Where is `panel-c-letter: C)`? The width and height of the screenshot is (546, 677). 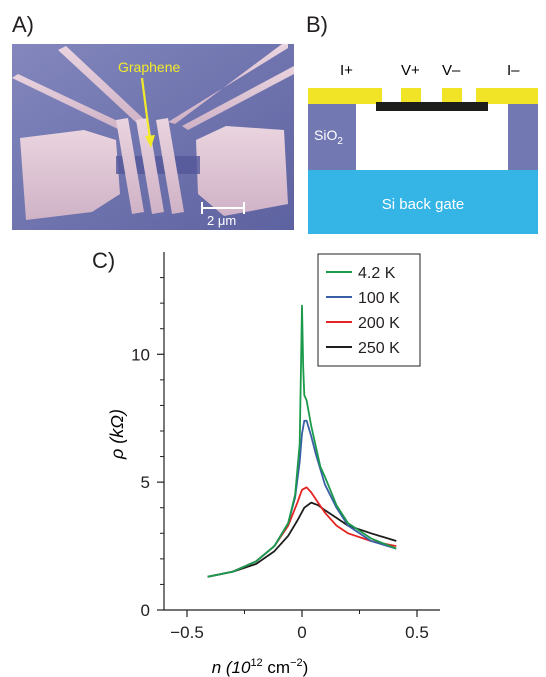
panel-c-letter: C) is located at coordinates (104, 260).